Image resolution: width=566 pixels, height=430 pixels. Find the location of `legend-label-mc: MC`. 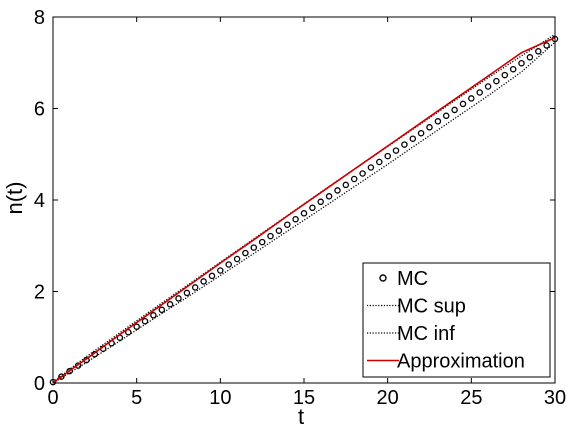

legend-label-mc: MC is located at coordinates (412, 279).